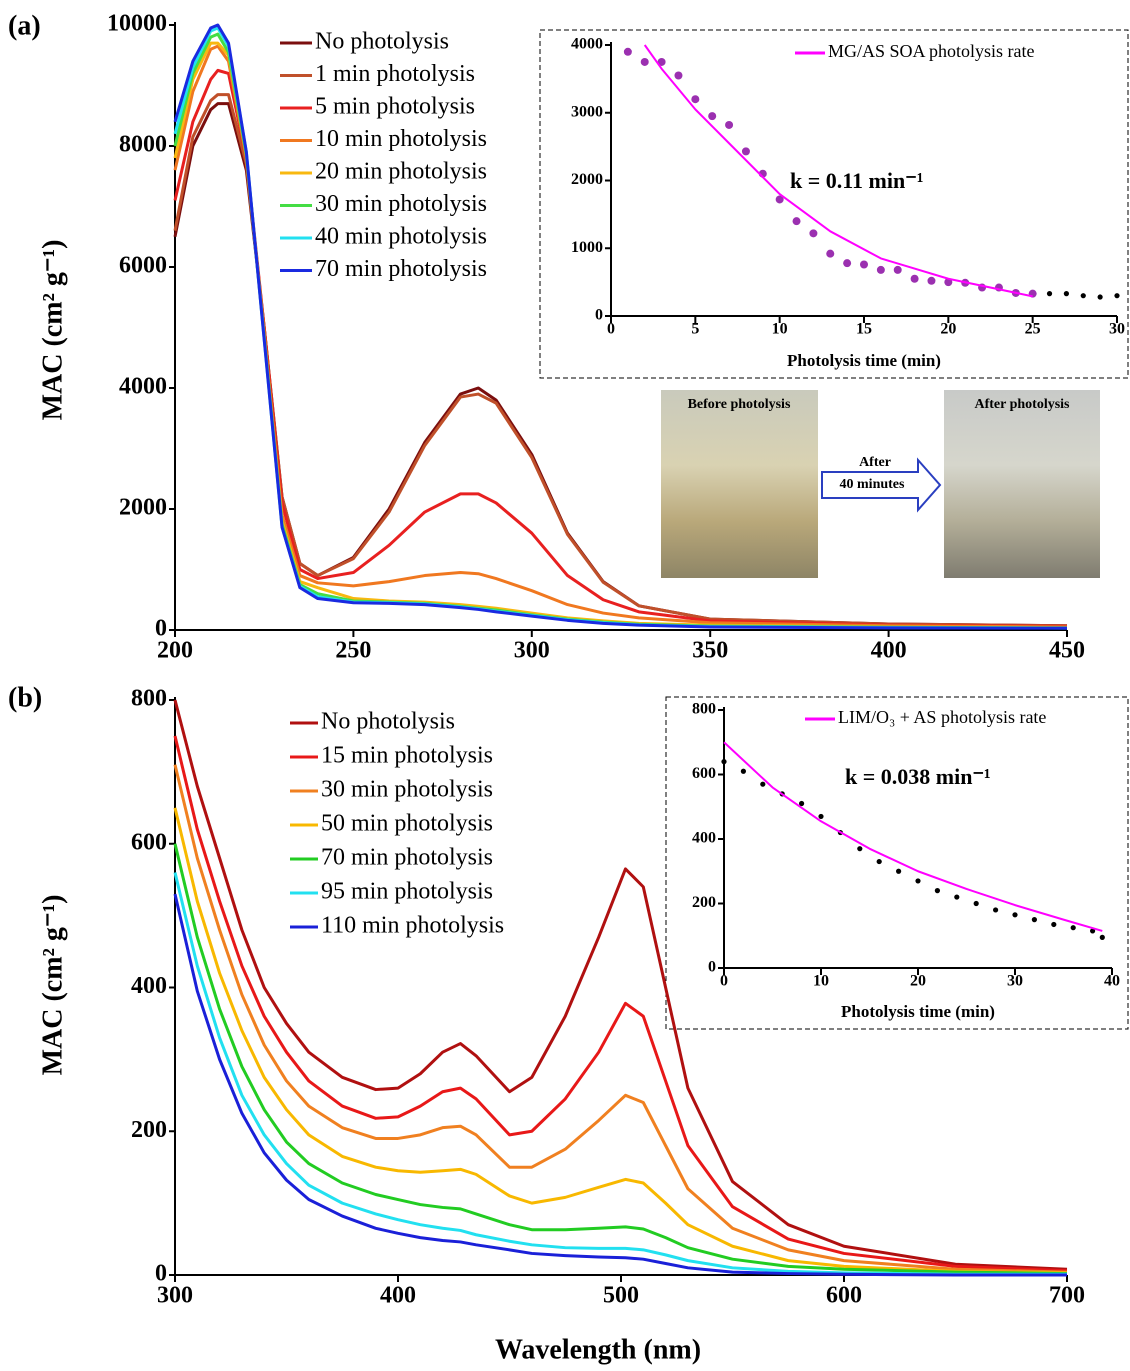 This screenshot has height=1371, width=1130. I want to click on annotation: Before photolysis, so click(739, 404).